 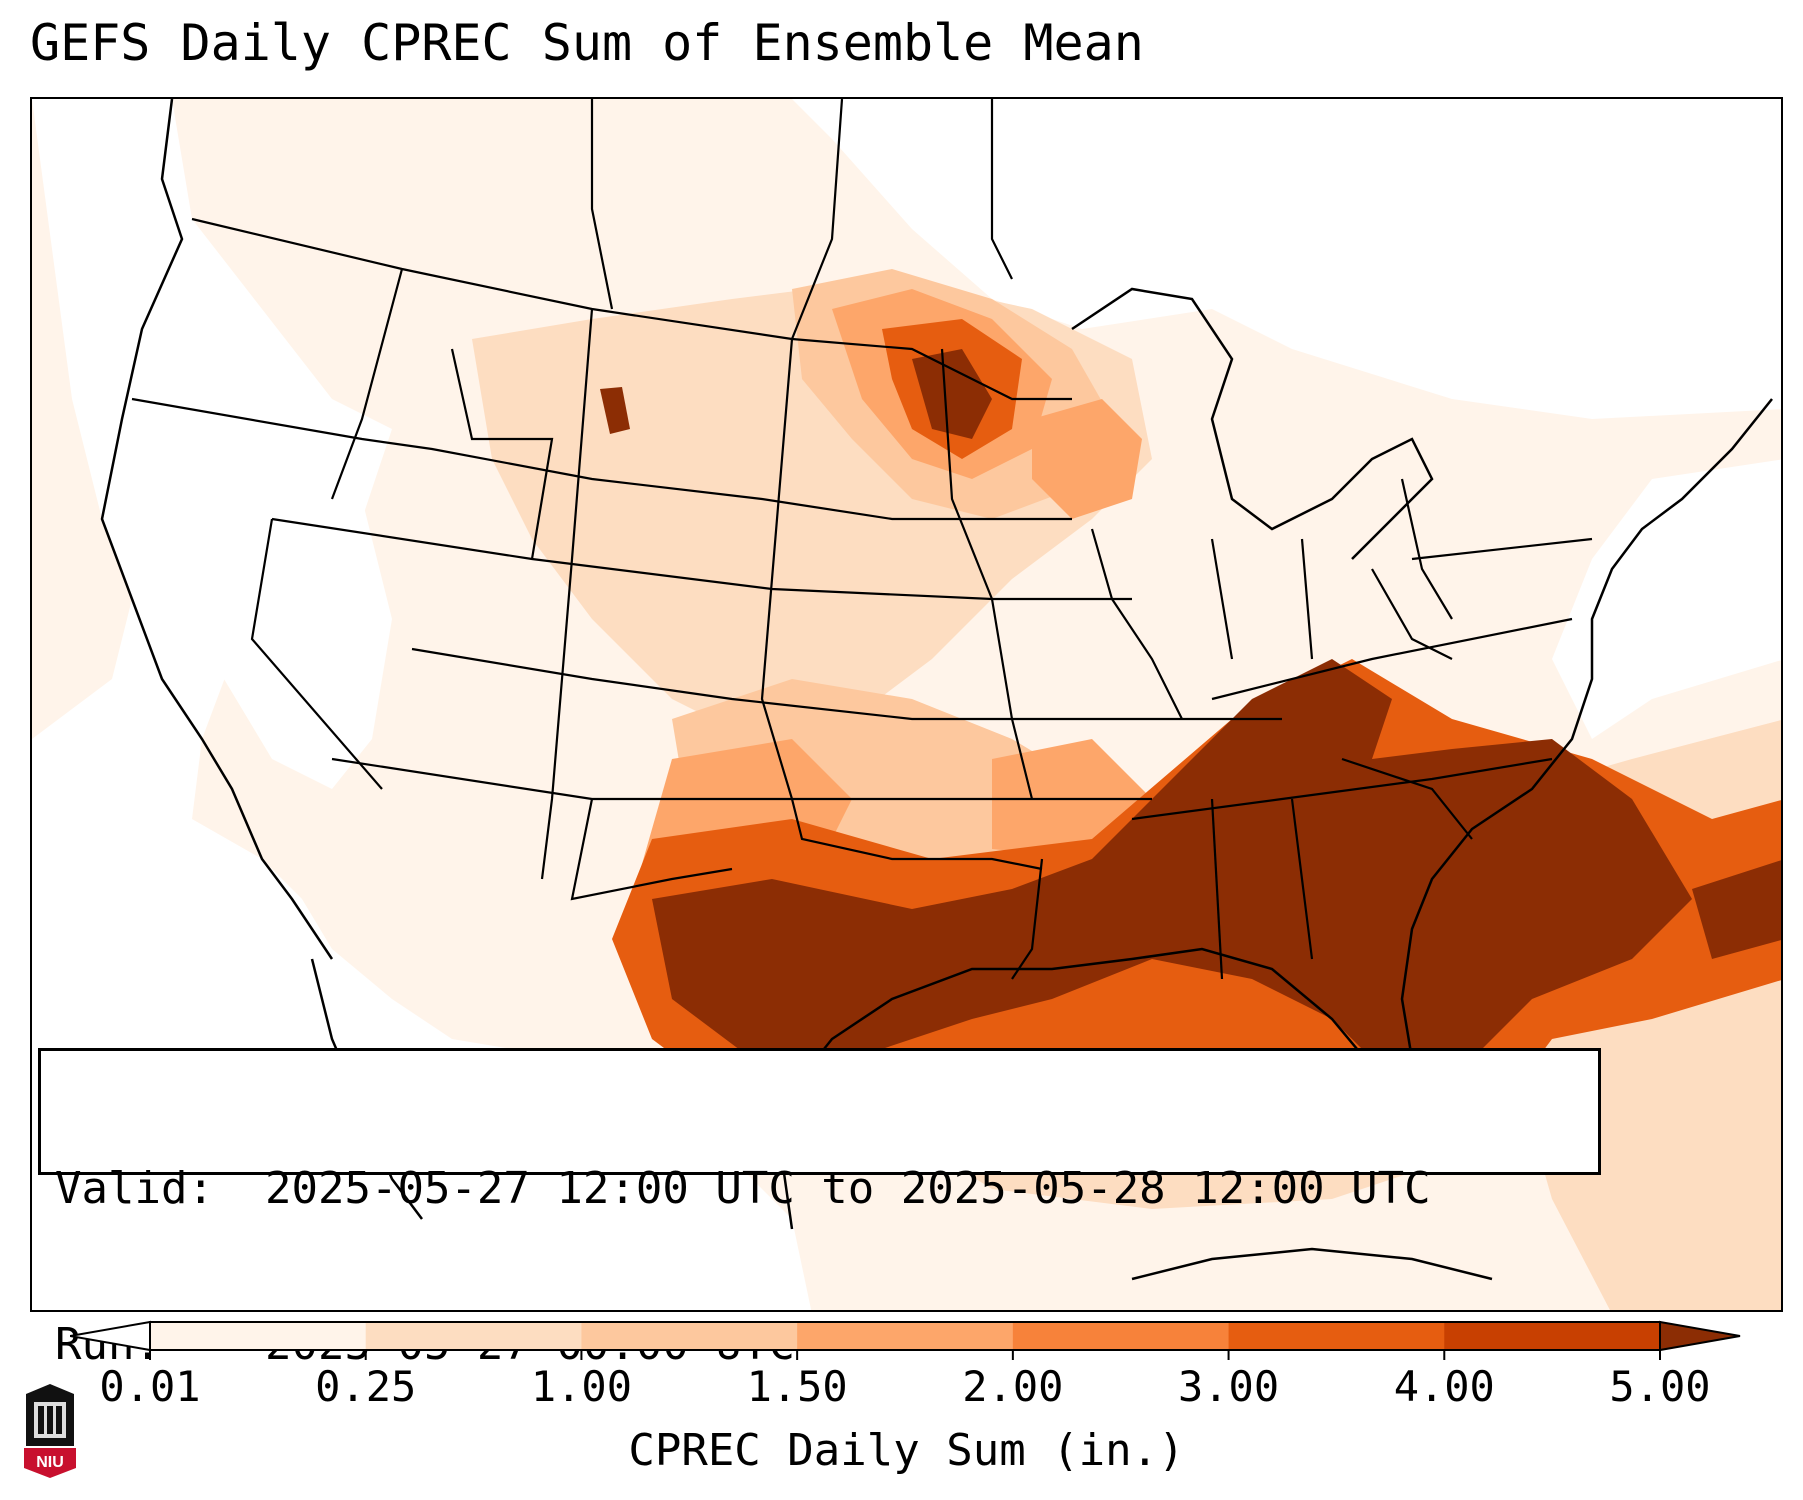 What do you see at coordinates (366, 1386) in the screenshot?
I see `colorbar-tick-label: 0.25` at bounding box center [366, 1386].